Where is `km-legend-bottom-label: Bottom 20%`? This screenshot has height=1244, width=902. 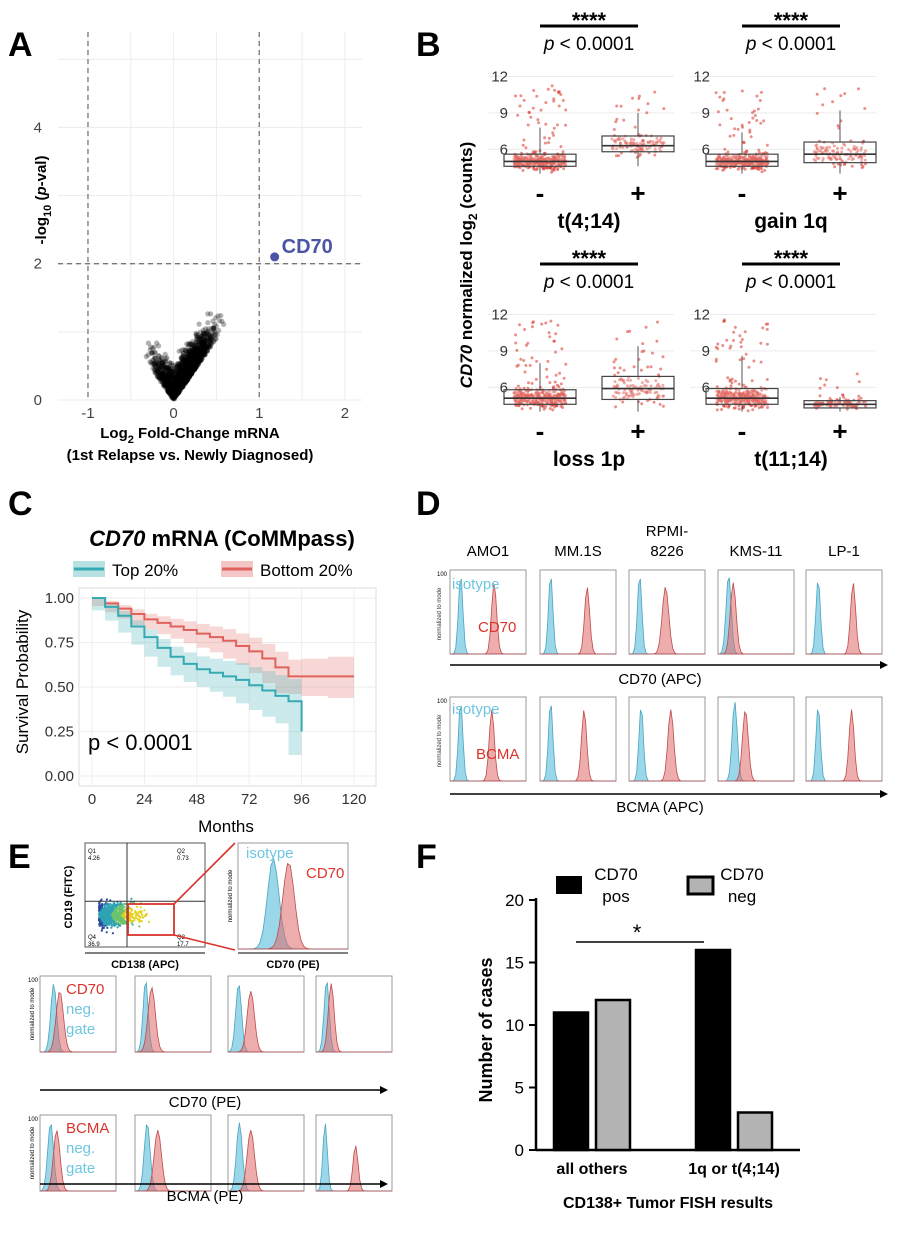 km-legend-bottom-label: Bottom 20% is located at coordinates (306, 570).